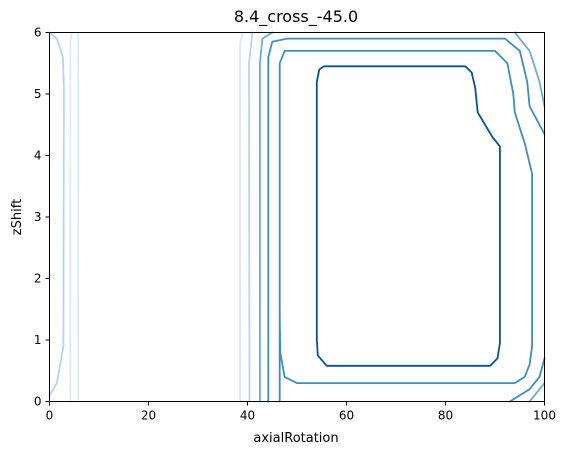 This screenshot has width=567, height=454. Describe the element at coordinates (295, 438) in the screenshot. I see `x-axis-label: axialRotation` at that location.